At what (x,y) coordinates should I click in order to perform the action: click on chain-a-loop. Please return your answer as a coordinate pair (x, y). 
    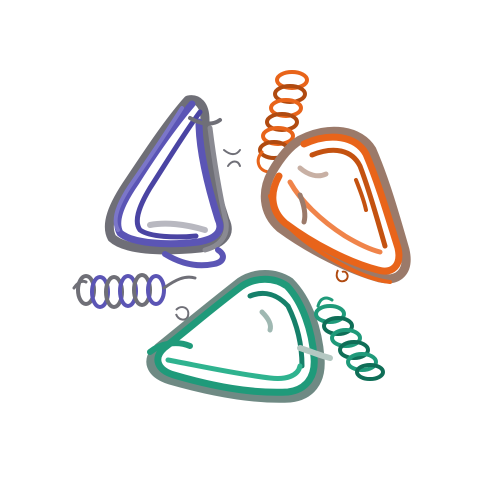
    Looking at the image, I should click on (182, 313).